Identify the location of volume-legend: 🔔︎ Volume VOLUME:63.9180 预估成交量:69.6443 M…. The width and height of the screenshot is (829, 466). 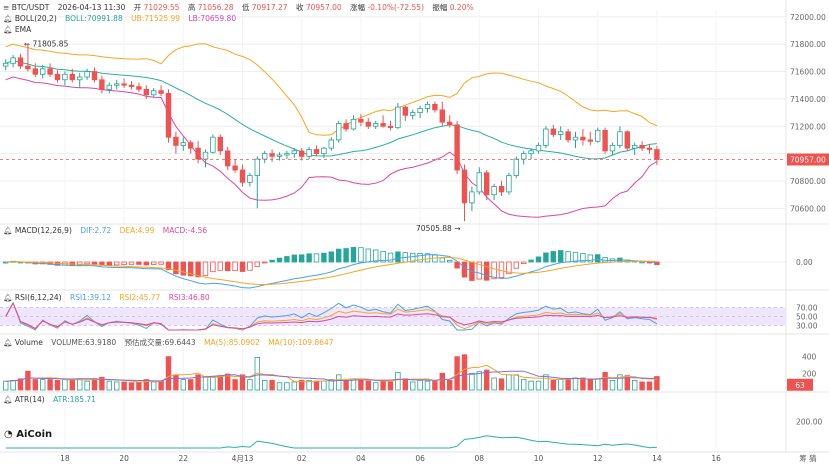
(168, 343).